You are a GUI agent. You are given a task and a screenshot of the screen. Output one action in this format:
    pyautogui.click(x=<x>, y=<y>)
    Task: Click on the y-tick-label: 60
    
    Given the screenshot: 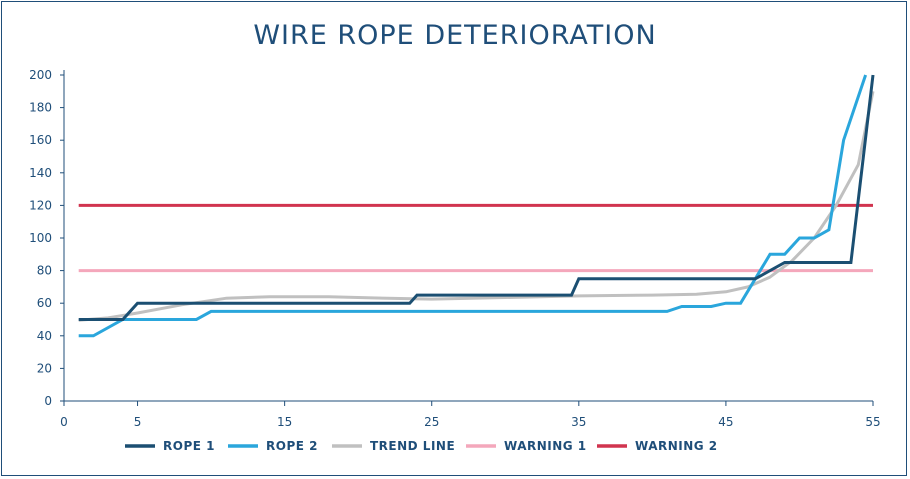 What is the action you would take?
    pyautogui.click(x=44, y=303)
    